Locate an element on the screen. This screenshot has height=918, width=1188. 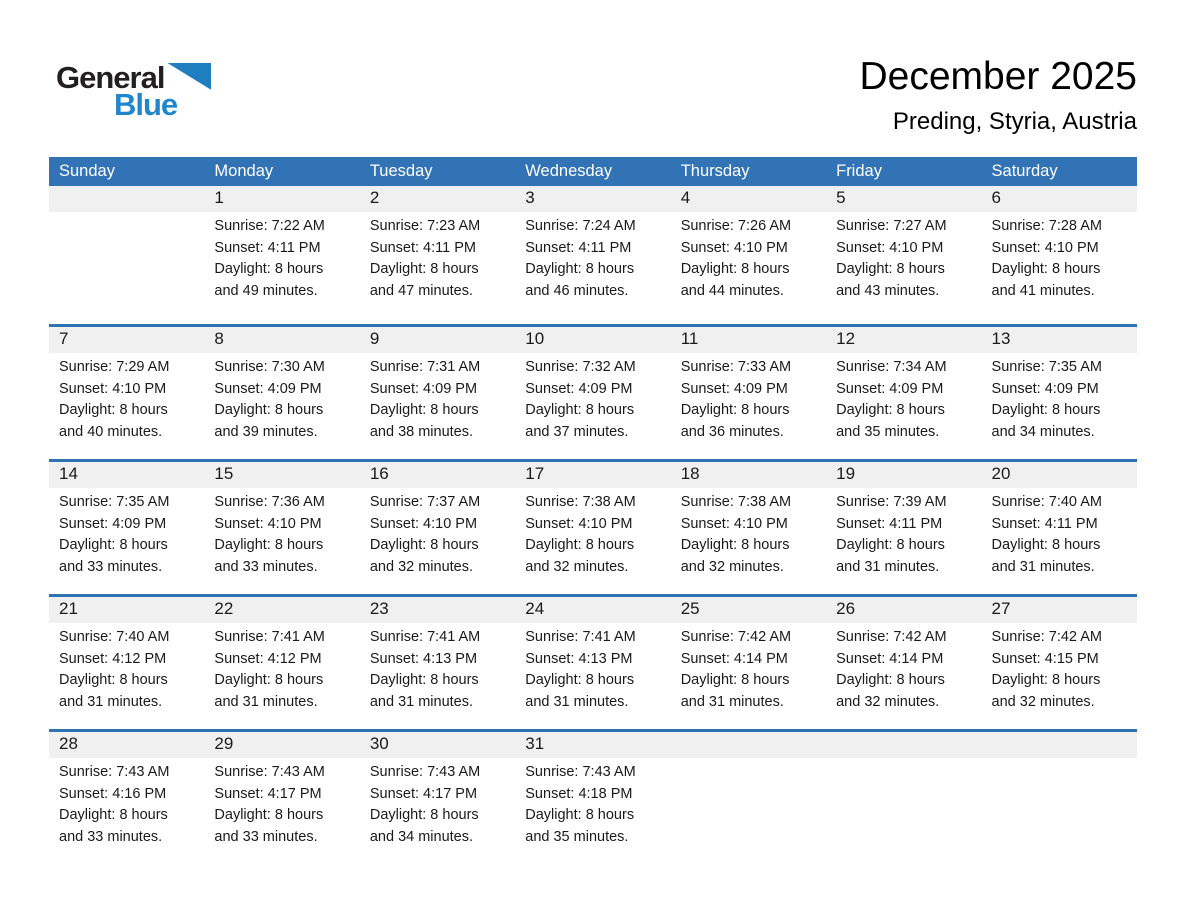
sunrise-text: Sunrise: 7:40 AM is located at coordinates (1046, 502).